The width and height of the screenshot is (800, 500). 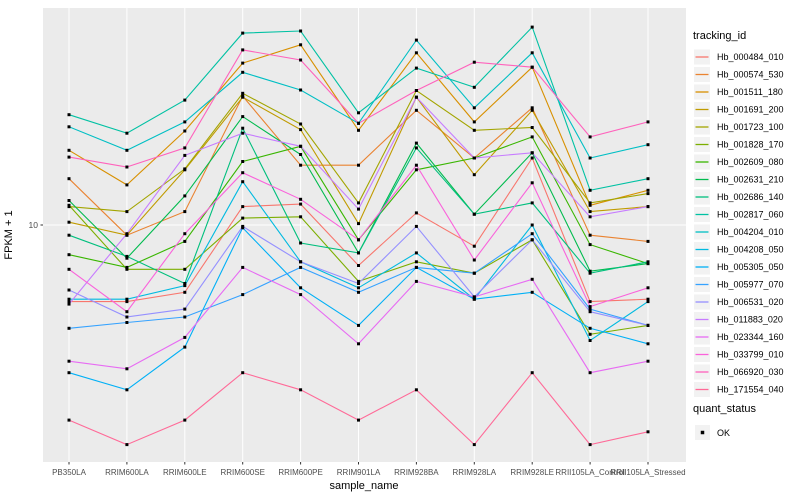 What do you see at coordinates (69, 472) in the screenshot?
I see `x-tick-label: PB350LA` at bounding box center [69, 472].